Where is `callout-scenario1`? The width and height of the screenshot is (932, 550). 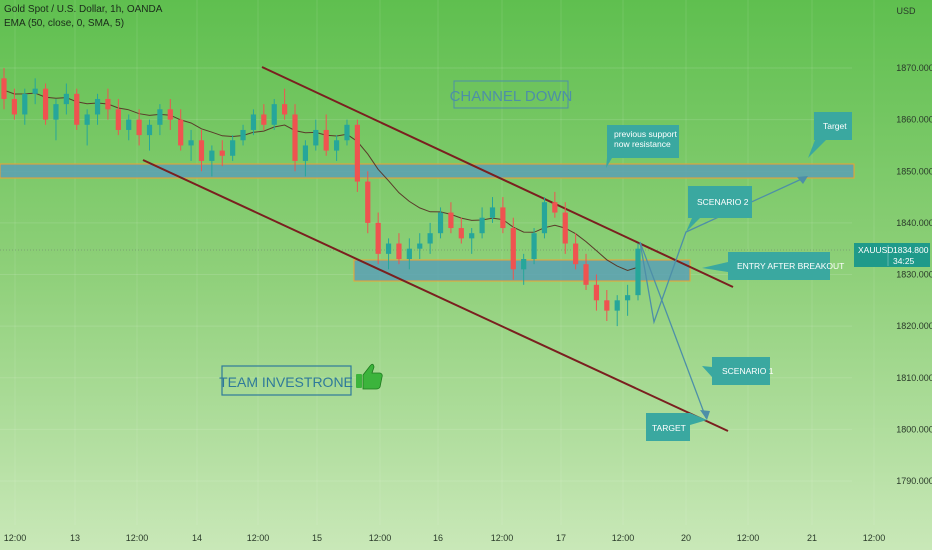
callout-scenario1 is located at coordinates (736, 371).